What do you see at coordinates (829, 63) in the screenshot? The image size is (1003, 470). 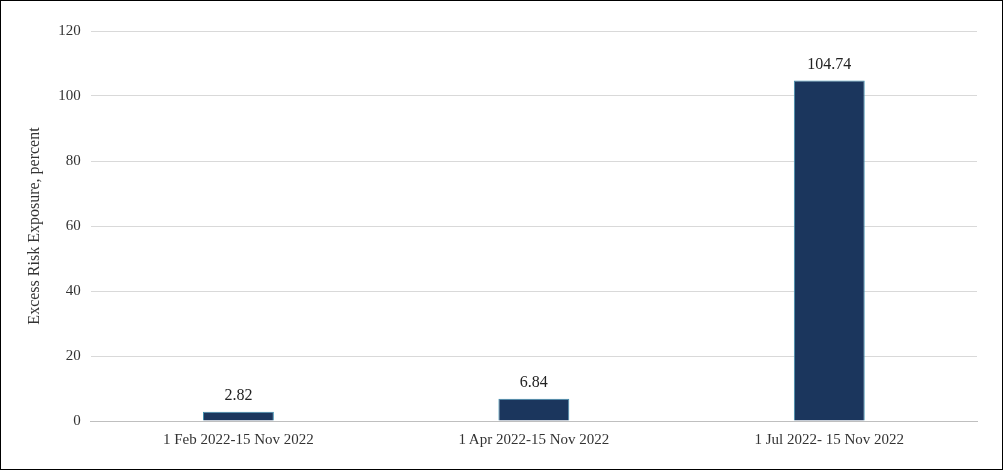 I see `data-label: 104.74` at bounding box center [829, 63].